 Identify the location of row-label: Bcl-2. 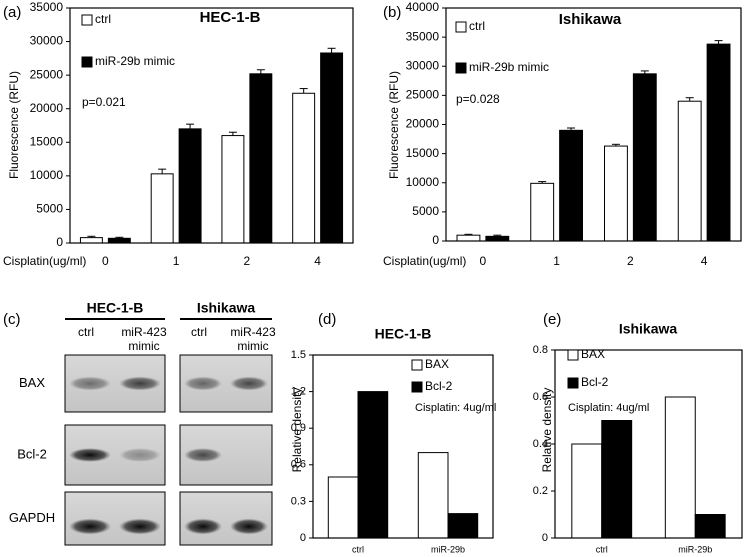
(32, 453).